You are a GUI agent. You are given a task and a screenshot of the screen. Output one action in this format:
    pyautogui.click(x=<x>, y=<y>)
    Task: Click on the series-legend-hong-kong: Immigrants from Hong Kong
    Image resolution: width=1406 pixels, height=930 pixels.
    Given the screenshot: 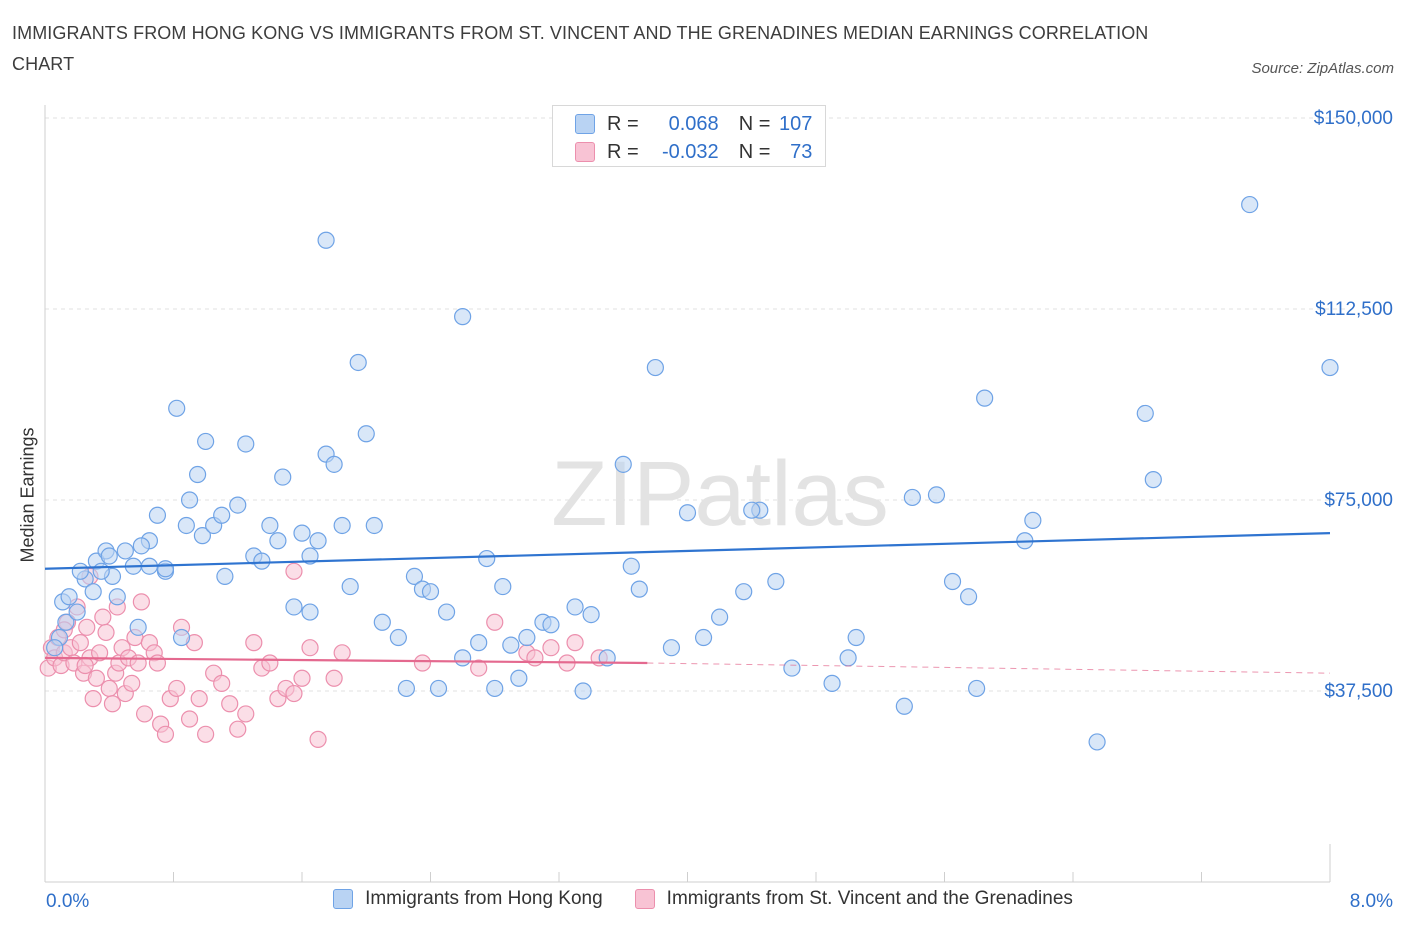 What is the action you would take?
    pyautogui.click(x=468, y=899)
    